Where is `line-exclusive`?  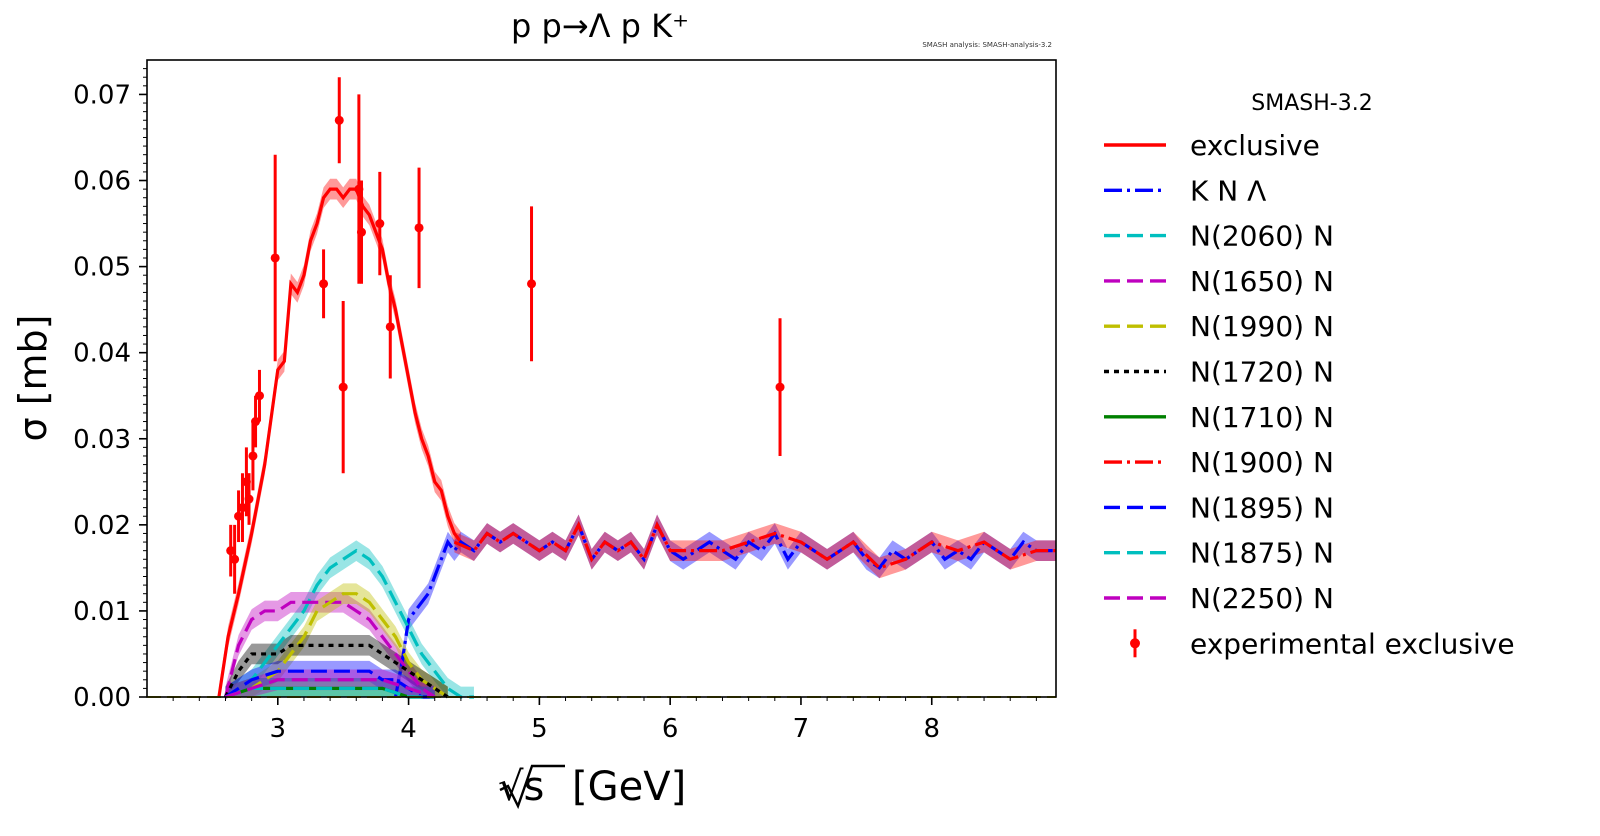 line-exclusive is located at coordinates (340, 442).